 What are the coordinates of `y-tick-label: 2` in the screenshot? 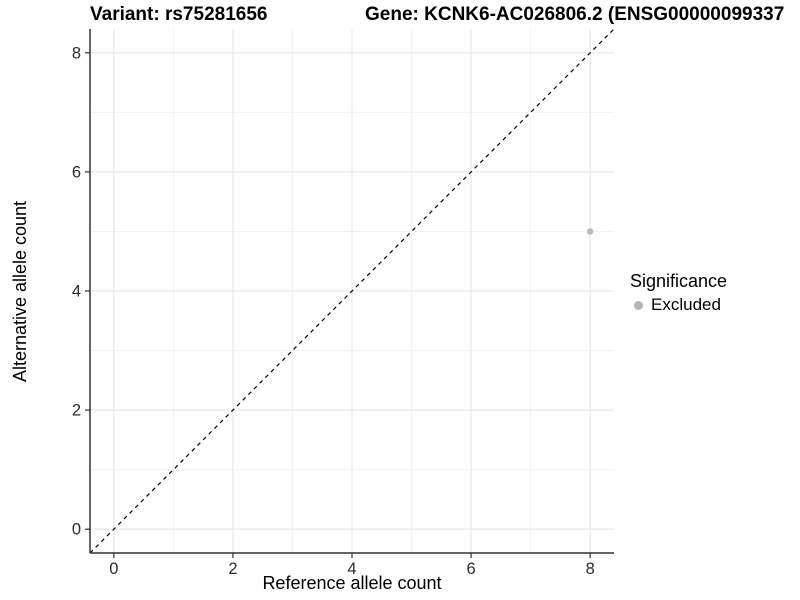 It's located at (76, 411).